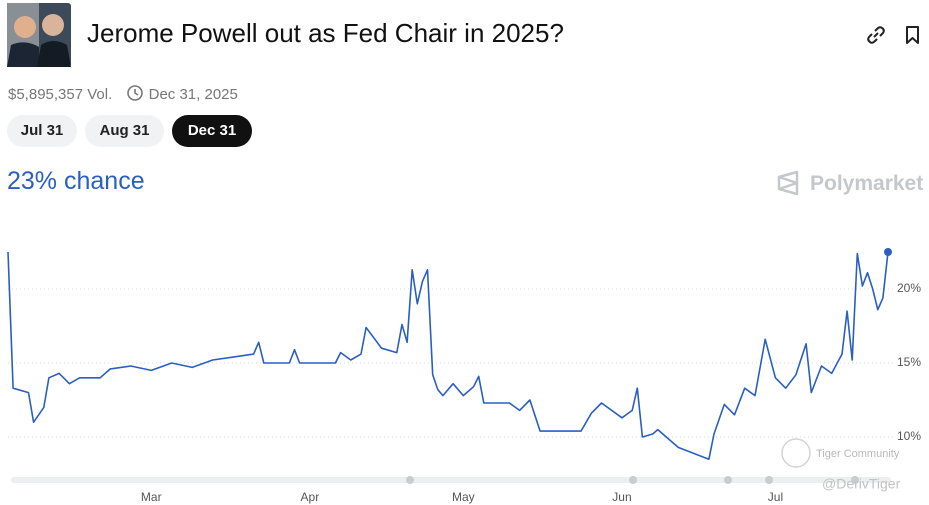 The height and width of the screenshot is (505, 929). Describe the element at coordinates (909, 362) in the screenshot. I see `y-tick-label: 15%` at that location.